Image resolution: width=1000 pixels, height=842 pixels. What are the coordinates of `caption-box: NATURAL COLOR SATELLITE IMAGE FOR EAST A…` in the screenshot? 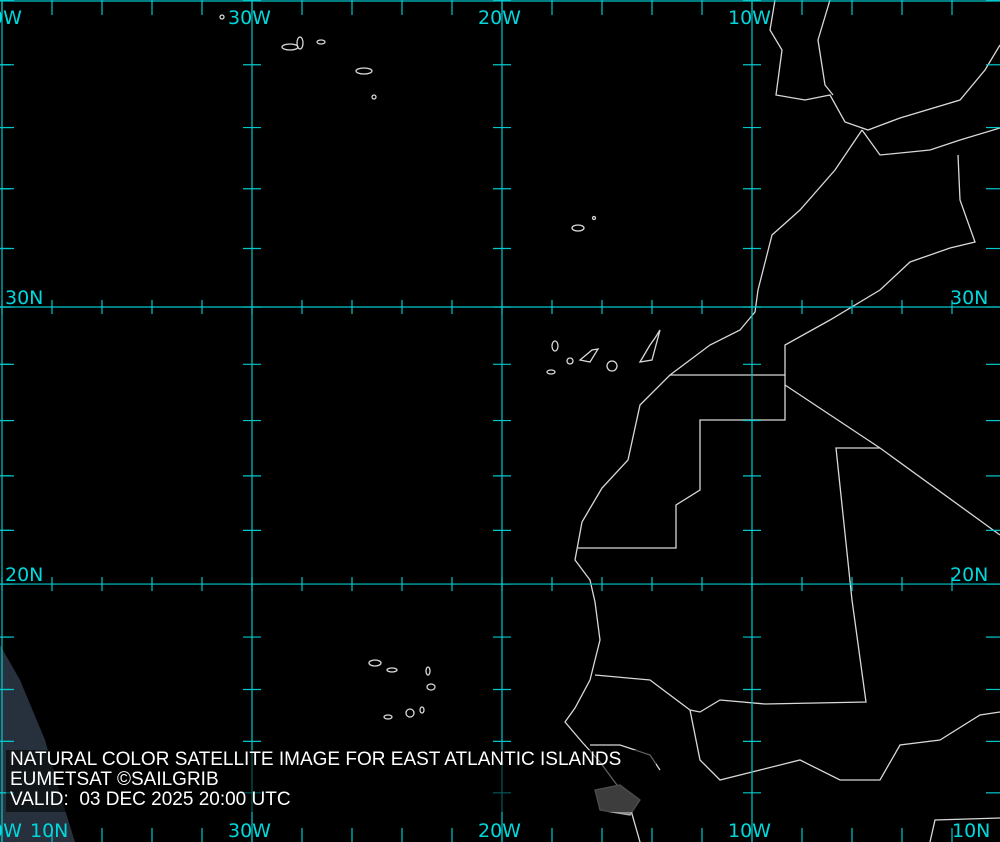 It's located at (331, 781).